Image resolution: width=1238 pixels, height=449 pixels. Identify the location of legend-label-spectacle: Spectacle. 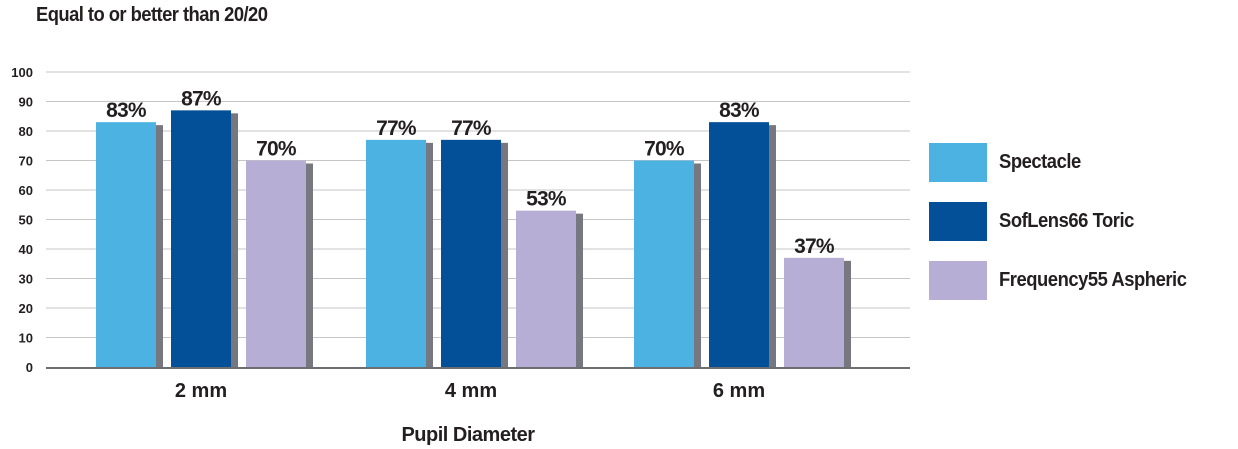
(1040, 162).